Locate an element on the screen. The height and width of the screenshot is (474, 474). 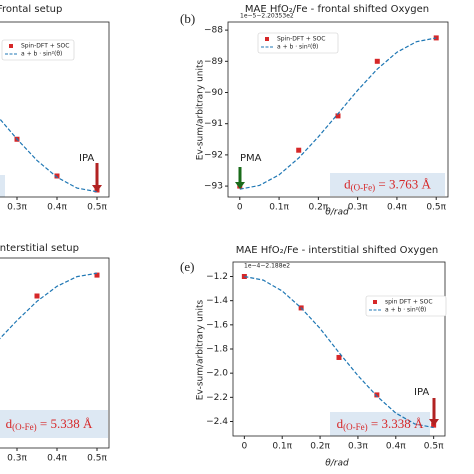
y-tick-label: −2.2 is located at coordinates (217, 398).